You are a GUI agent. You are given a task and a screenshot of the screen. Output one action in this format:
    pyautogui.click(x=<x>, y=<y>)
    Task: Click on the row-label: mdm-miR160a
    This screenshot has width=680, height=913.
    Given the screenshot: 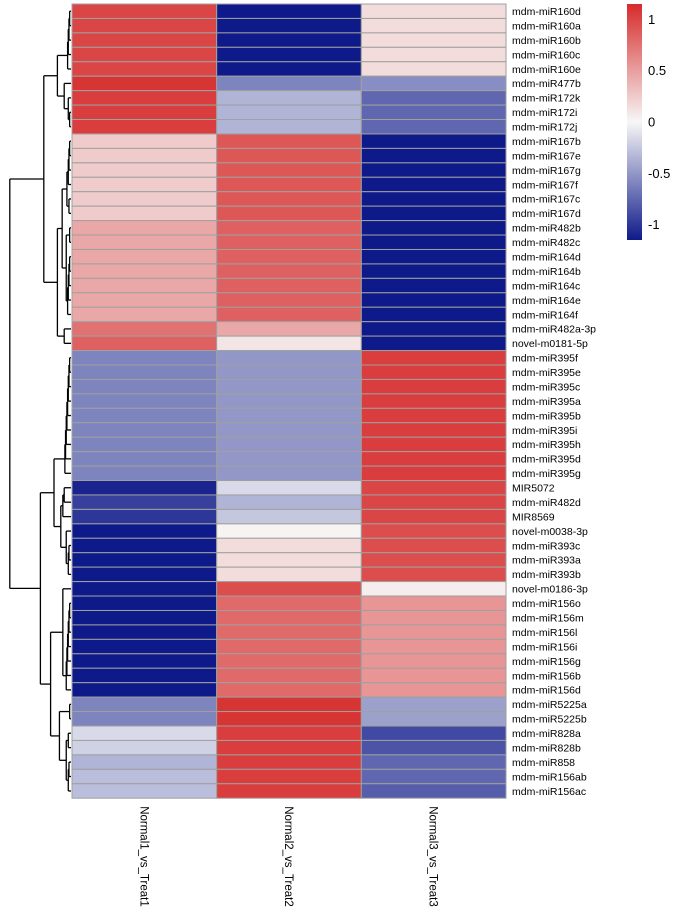 What is the action you would take?
    pyautogui.click(x=546, y=26)
    